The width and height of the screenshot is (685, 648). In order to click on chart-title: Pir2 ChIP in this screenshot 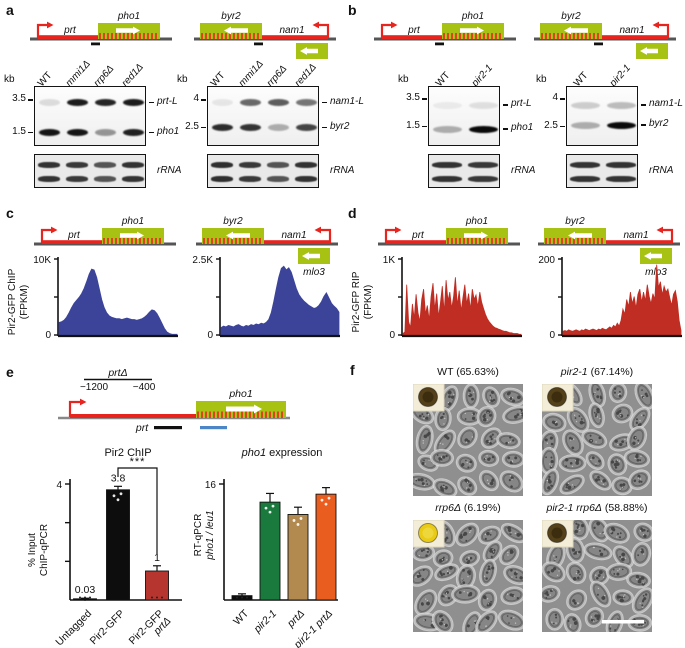, I will do `click(127, 453)`.